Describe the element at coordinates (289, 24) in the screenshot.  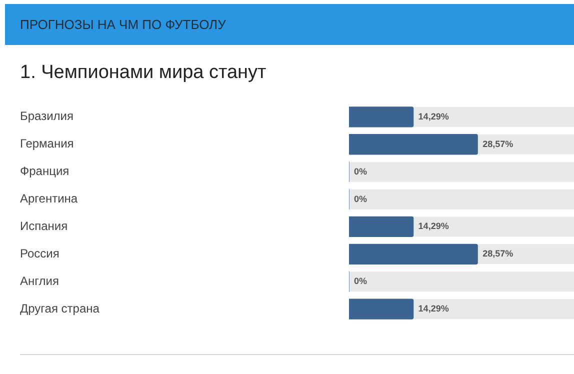
I see `text: ПРОГНОЗЫ НА ЧМ ПО ФУТБОЛУ` at that location.